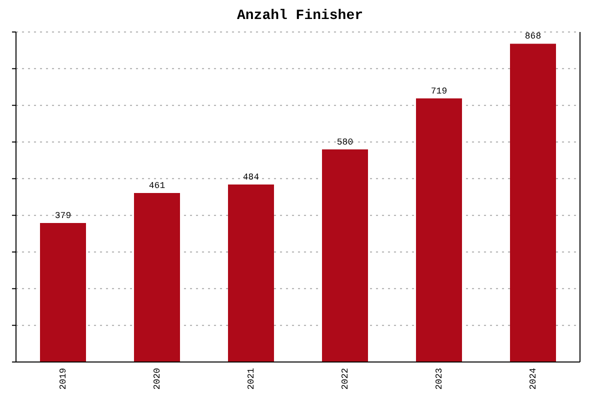 This screenshot has height=400, width=600. I want to click on x-tick-label: 2021, so click(251, 379).